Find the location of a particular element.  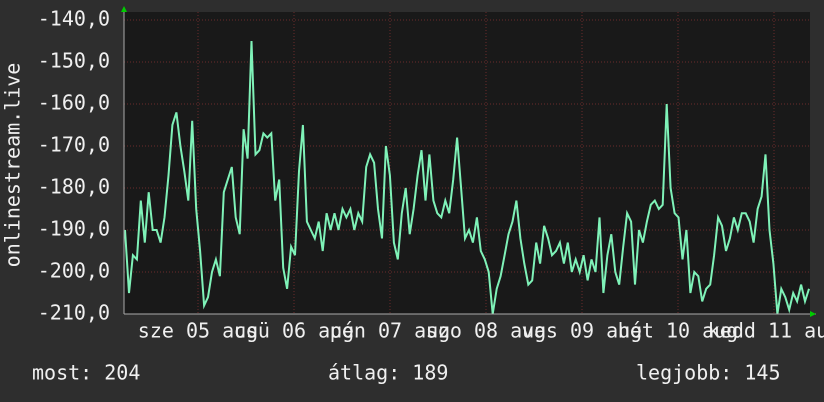

x-tick-label: csü 06 aug is located at coordinates (294, 331).